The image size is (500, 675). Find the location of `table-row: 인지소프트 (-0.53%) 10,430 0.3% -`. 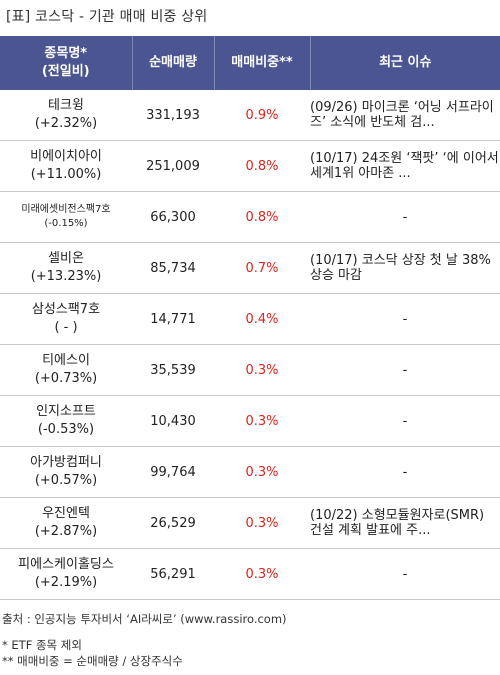

table-row: 인지소프트 (-0.53%) 10,430 0.3% - is located at coordinates (250, 421).